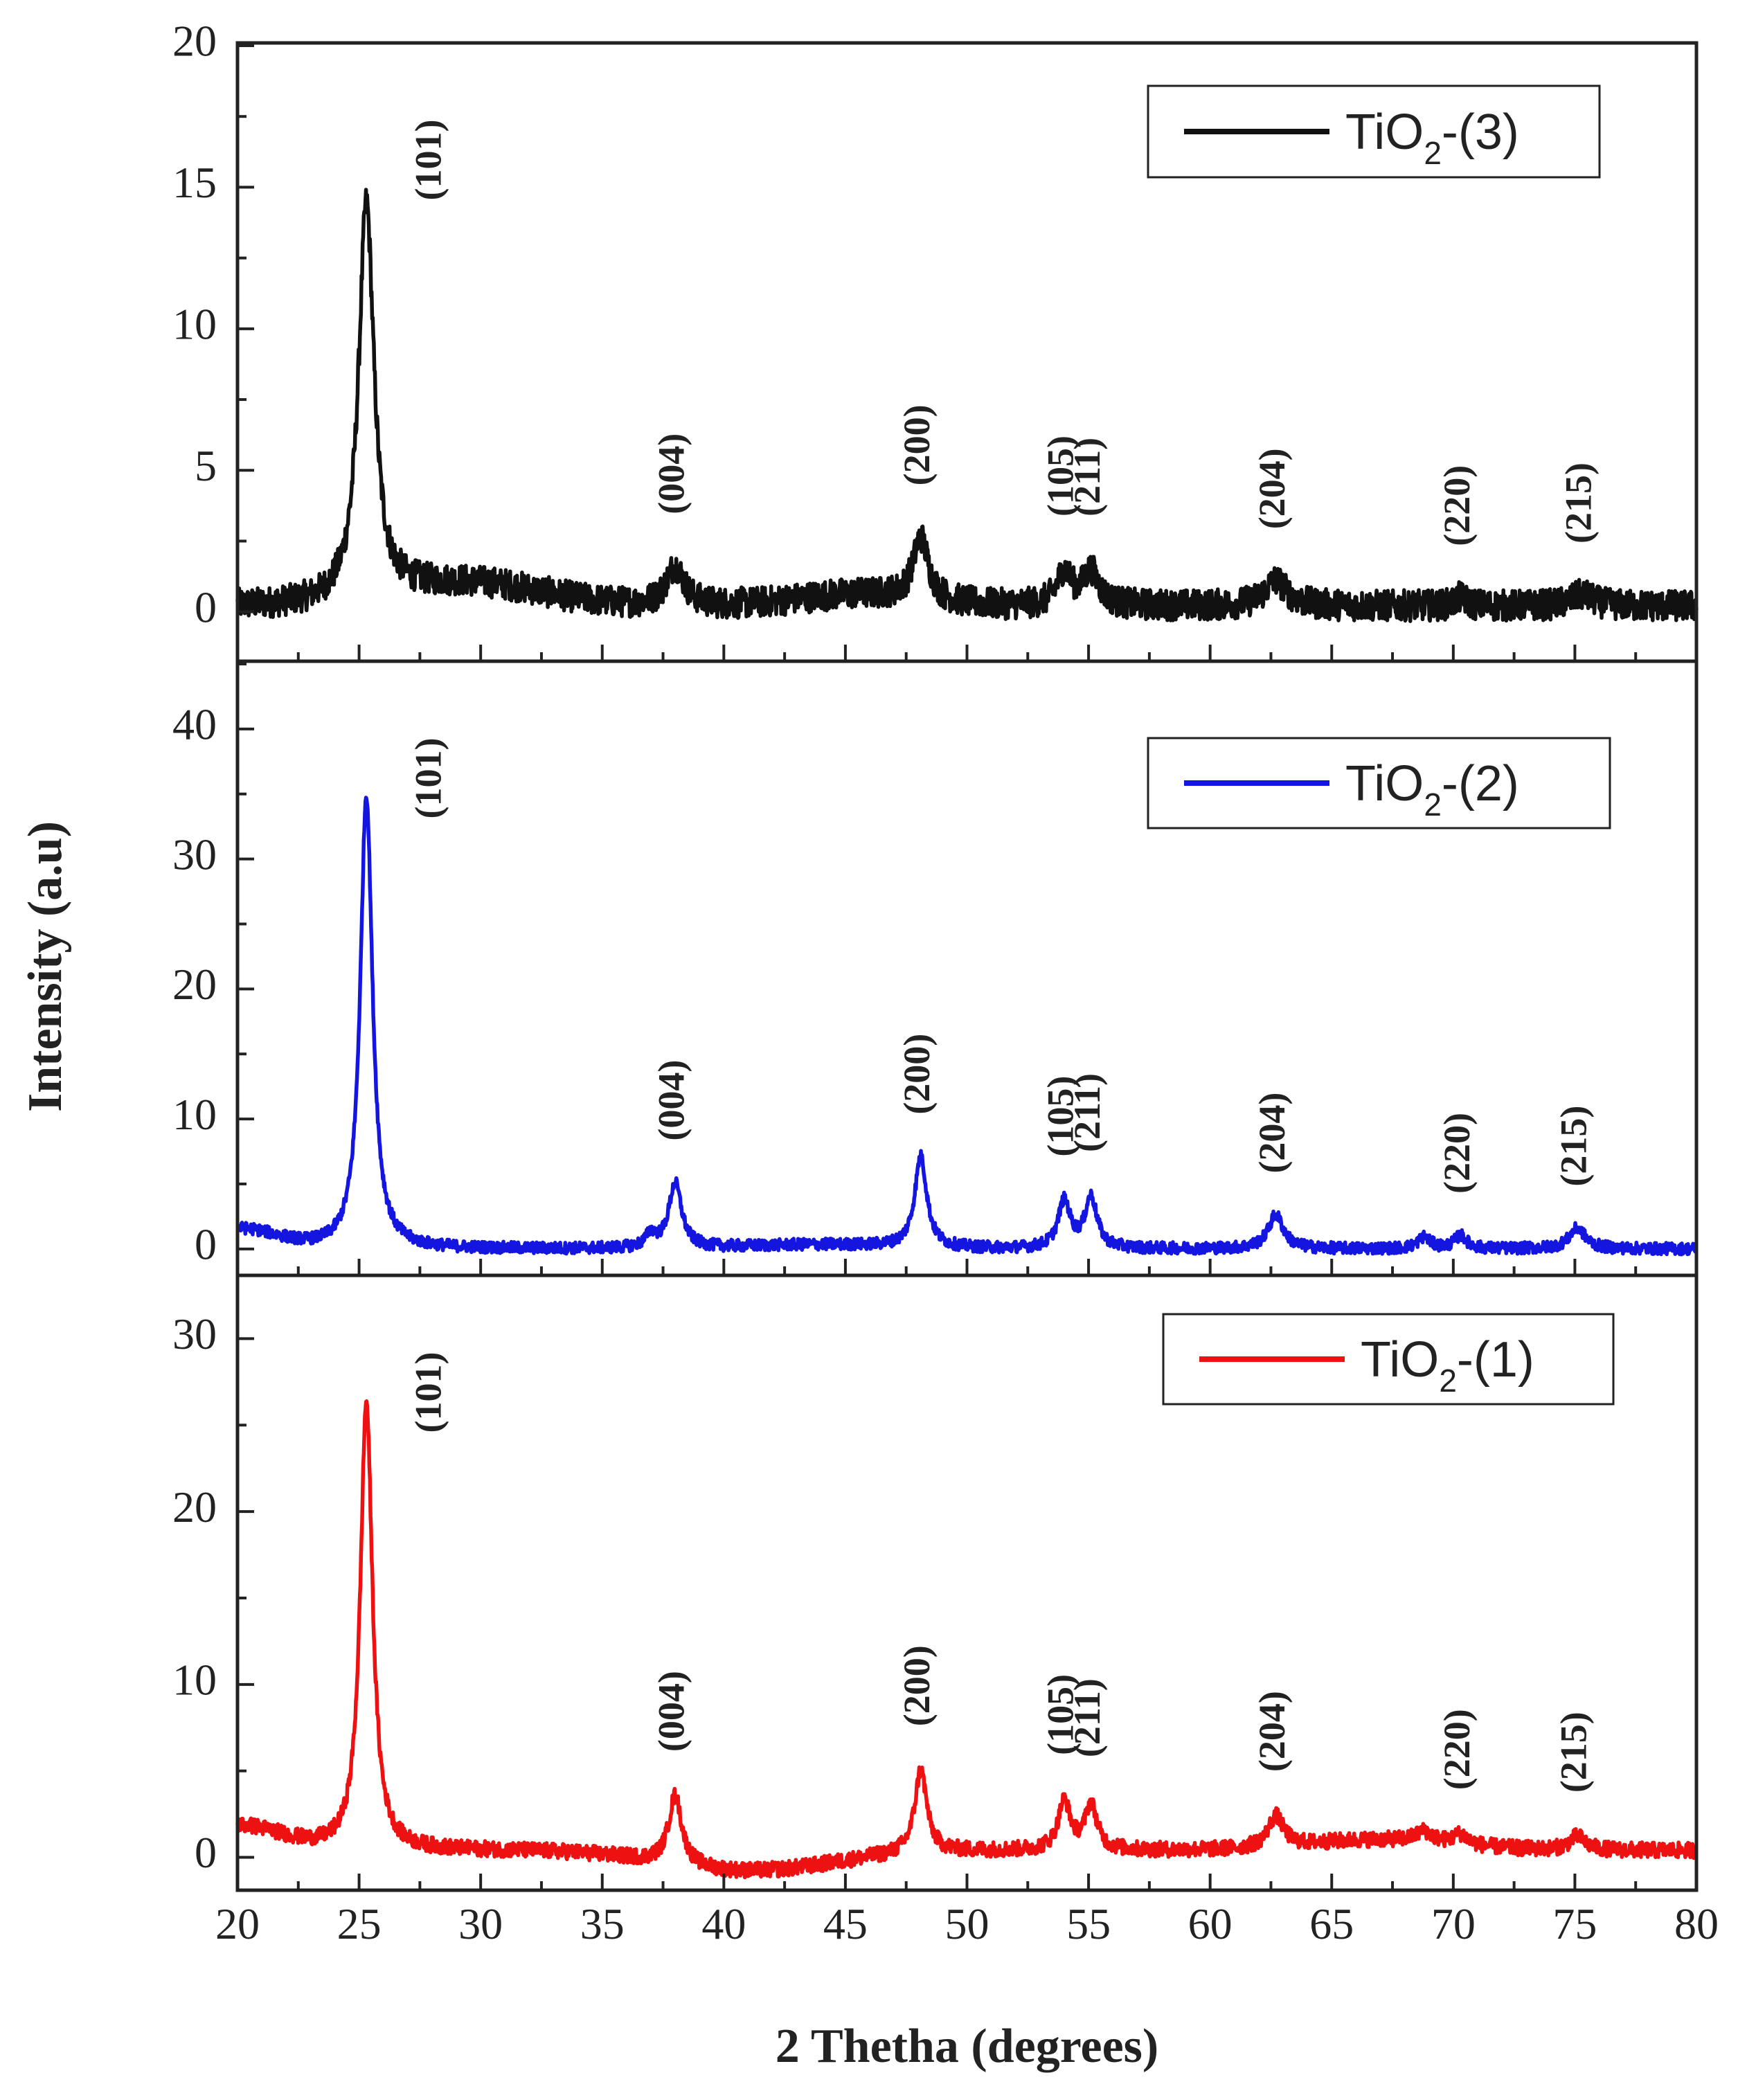 The image size is (1747, 2100). I want to click on legend-label: TiO2-(2), so click(1432, 790).